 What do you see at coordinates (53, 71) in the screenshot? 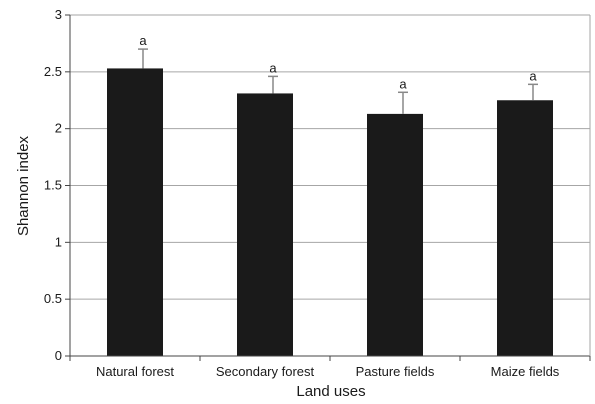
I see `y-tick-label: 2.5` at bounding box center [53, 71].